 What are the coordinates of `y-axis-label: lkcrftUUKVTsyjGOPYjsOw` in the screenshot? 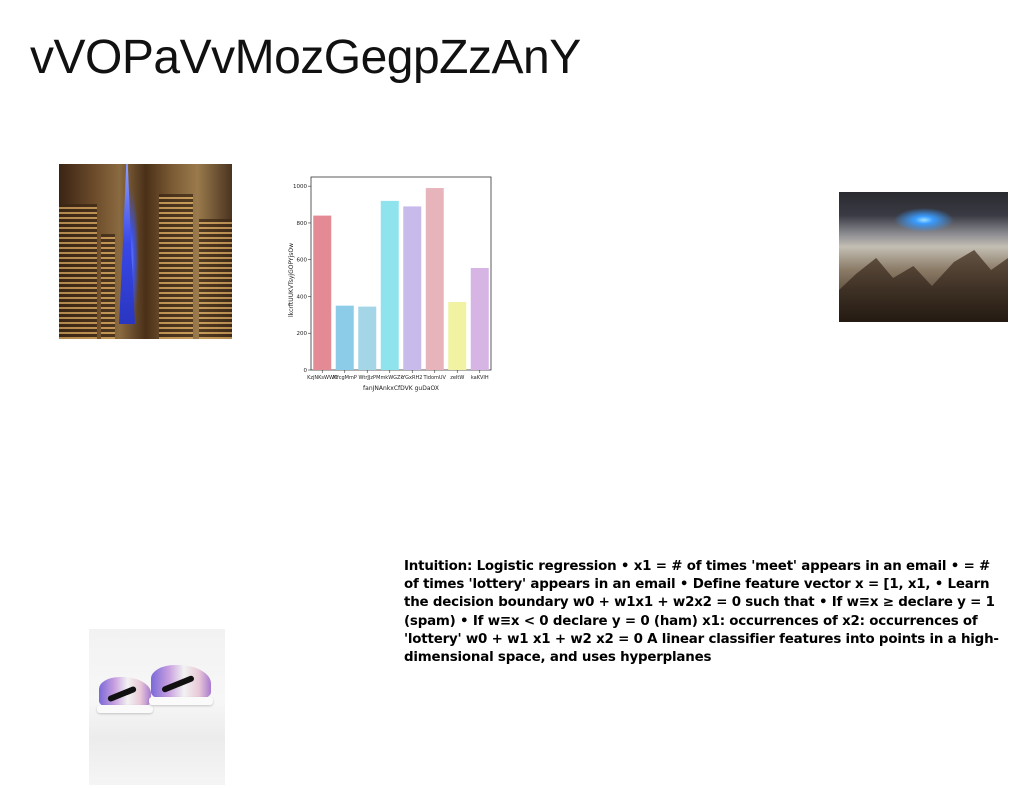 It's located at (291, 280).